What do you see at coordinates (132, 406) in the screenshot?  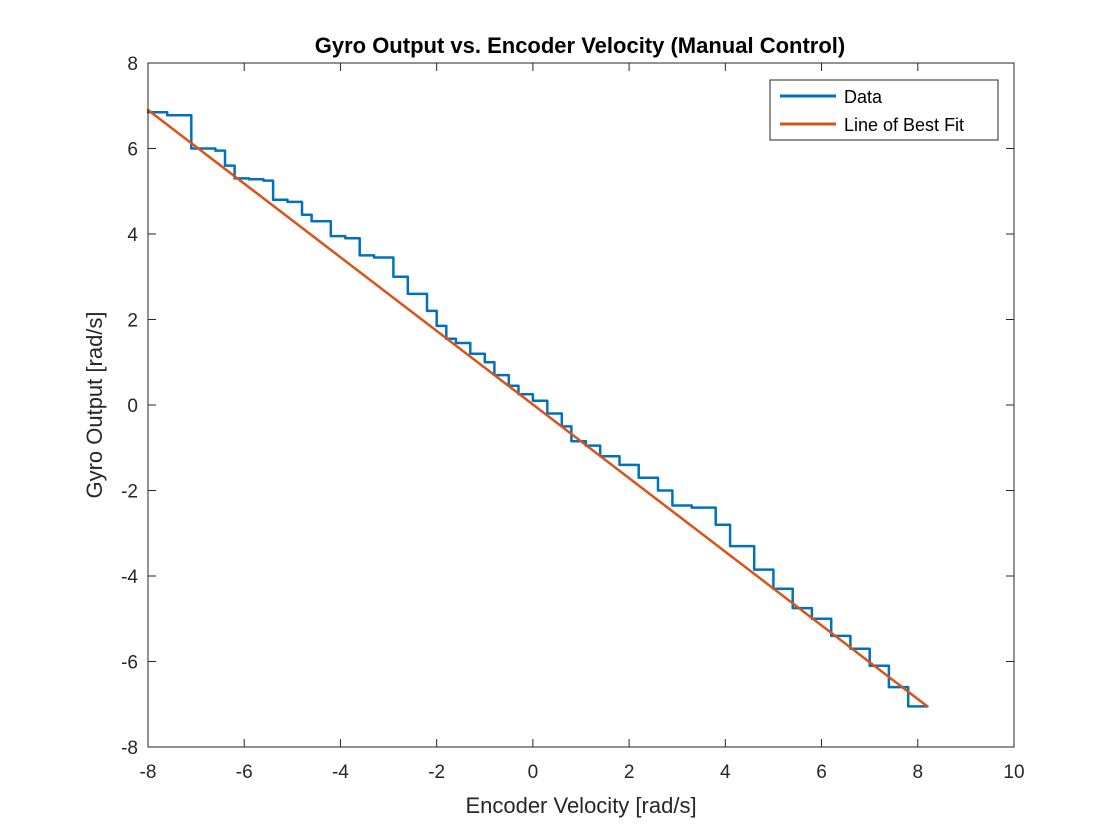 I see `y-tick-label: 0` at bounding box center [132, 406].